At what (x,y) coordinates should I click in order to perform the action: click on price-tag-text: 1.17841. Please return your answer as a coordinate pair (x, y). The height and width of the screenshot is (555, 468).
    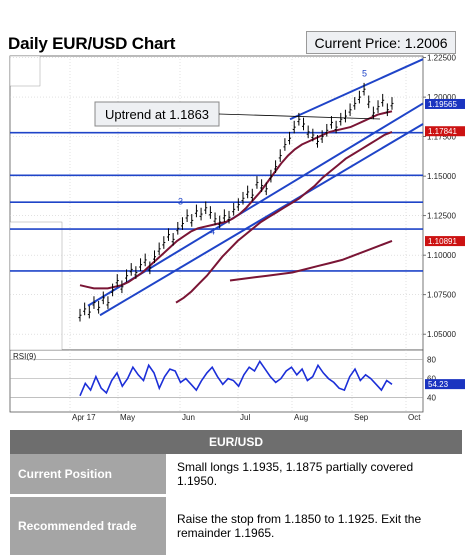
    Looking at the image, I should click on (442, 131).